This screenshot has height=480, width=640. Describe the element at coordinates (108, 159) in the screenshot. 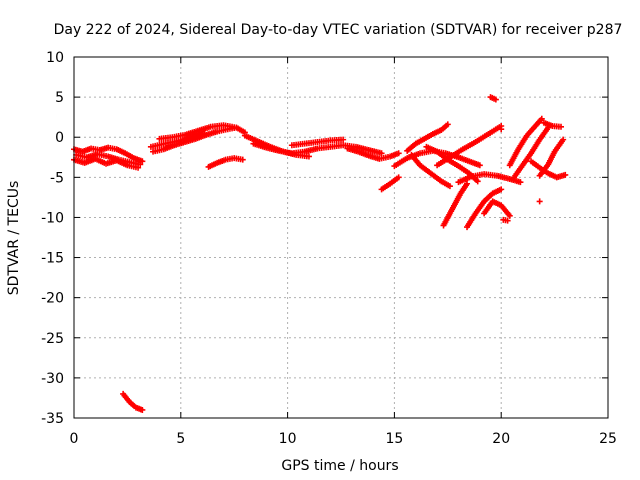

I see `series-arc-1c` at that location.